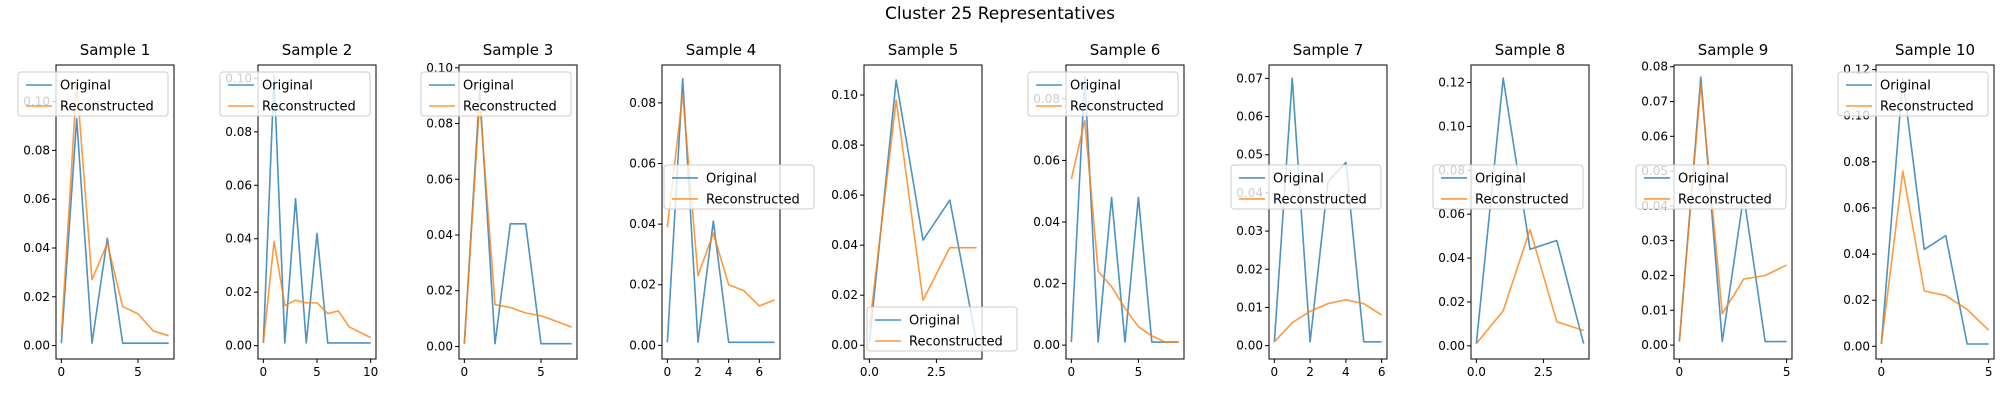 Image resolution: width=2000 pixels, height=400 pixels. Describe the element at coordinates (1249, 231) in the screenshot. I see `y-tick-label: 0.03` at that location.